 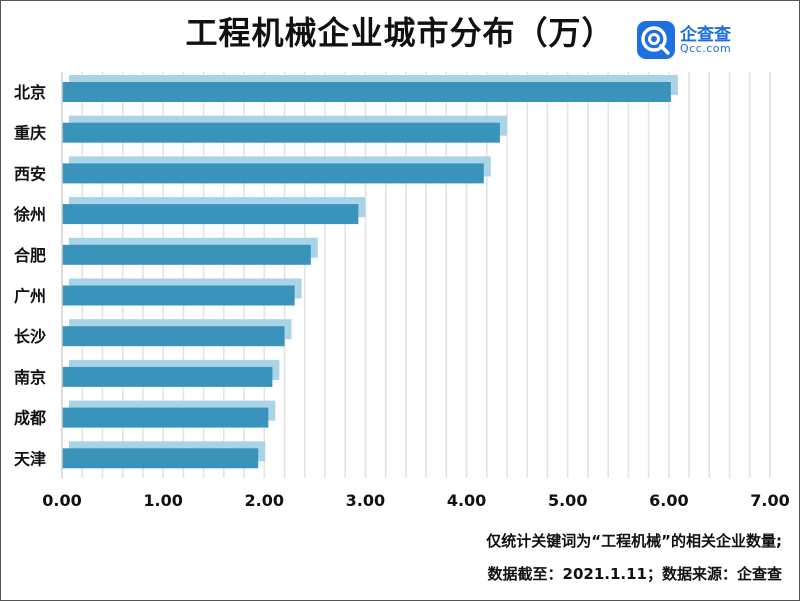 What do you see at coordinates (30, 255) in the screenshot?
I see `category-label: 合肥` at bounding box center [30, 255].